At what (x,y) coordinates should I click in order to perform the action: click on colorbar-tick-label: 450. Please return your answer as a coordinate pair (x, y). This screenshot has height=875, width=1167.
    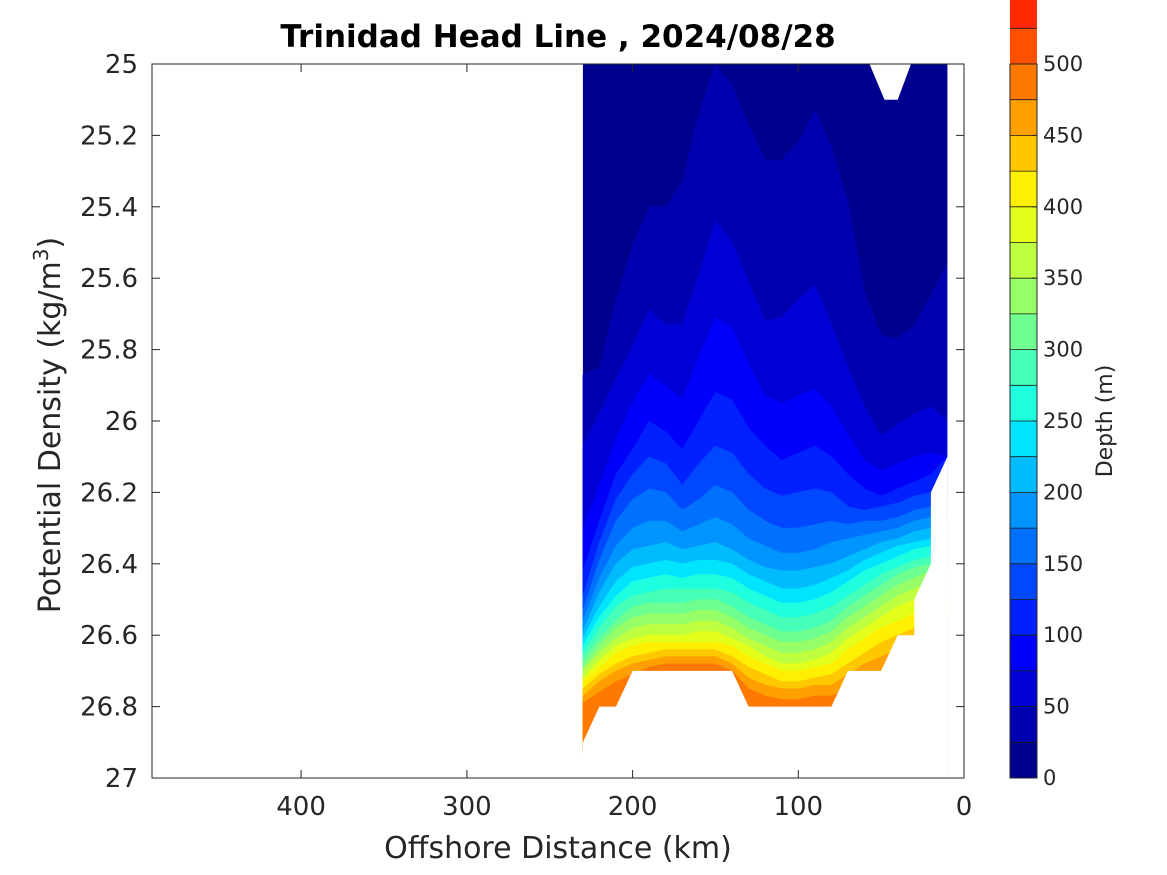
    Looking at the image, I should click on (1063, 135).